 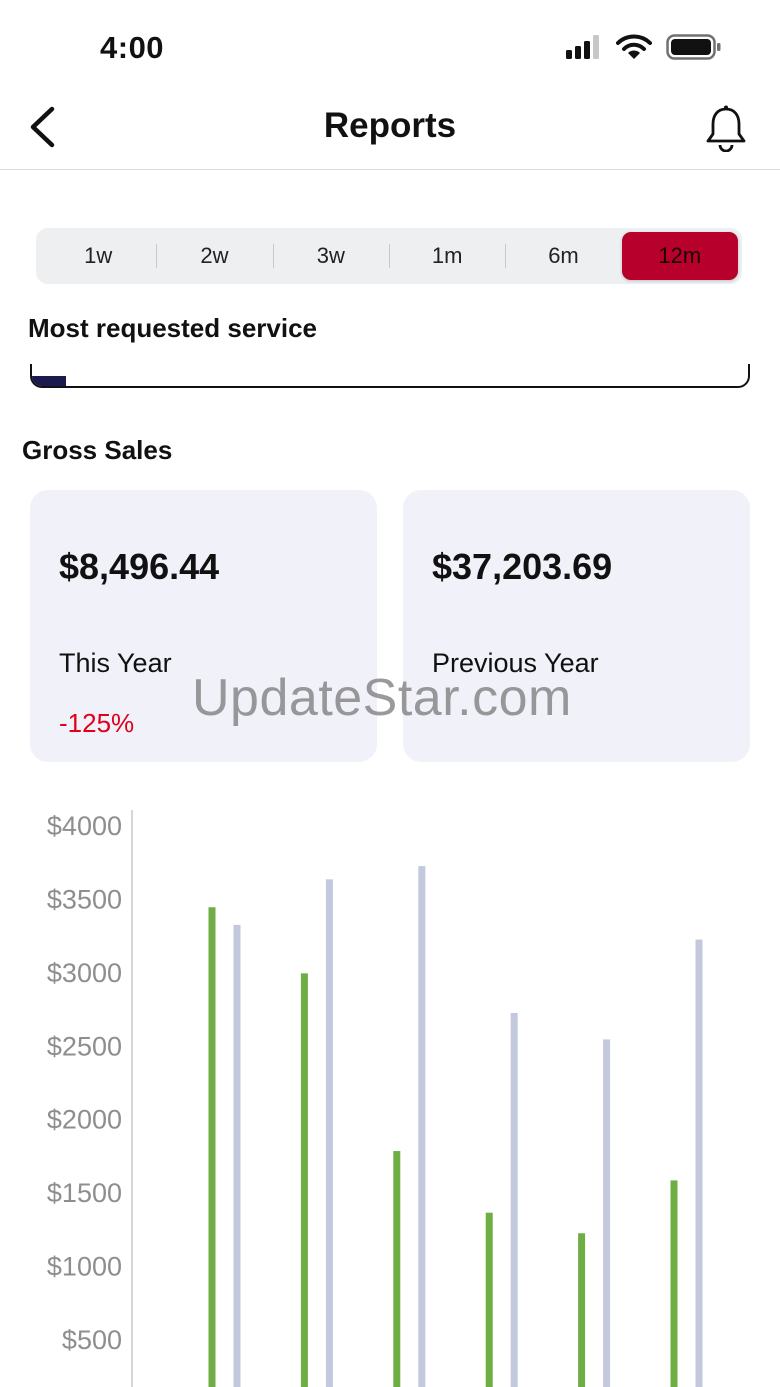 What do you see at coordinates (97, 723) in the screenshot?
I see `this-year-change: -125%` at bounding box center [97, 723].